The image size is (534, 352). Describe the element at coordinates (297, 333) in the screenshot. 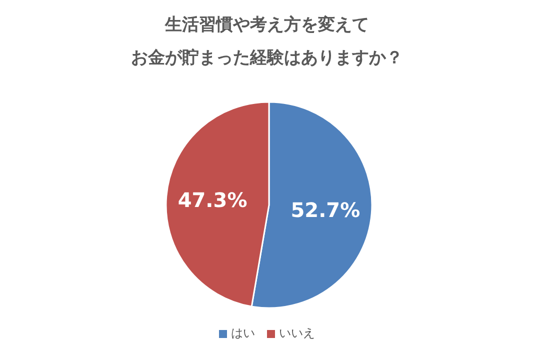

I see `legend-label: いいえ` at that location.